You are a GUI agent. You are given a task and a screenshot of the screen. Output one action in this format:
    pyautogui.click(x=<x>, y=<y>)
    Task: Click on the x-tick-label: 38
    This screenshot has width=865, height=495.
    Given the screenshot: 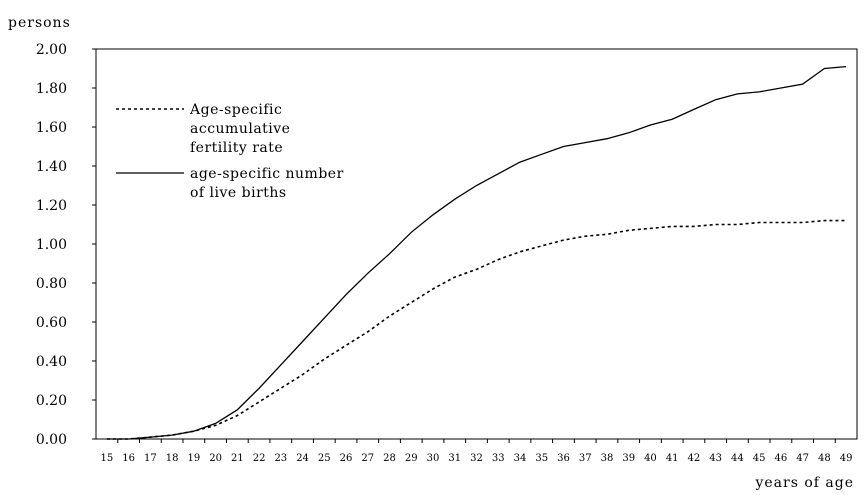 What is the action you would take?
    pyautogui.click(x=607, y=458)
    